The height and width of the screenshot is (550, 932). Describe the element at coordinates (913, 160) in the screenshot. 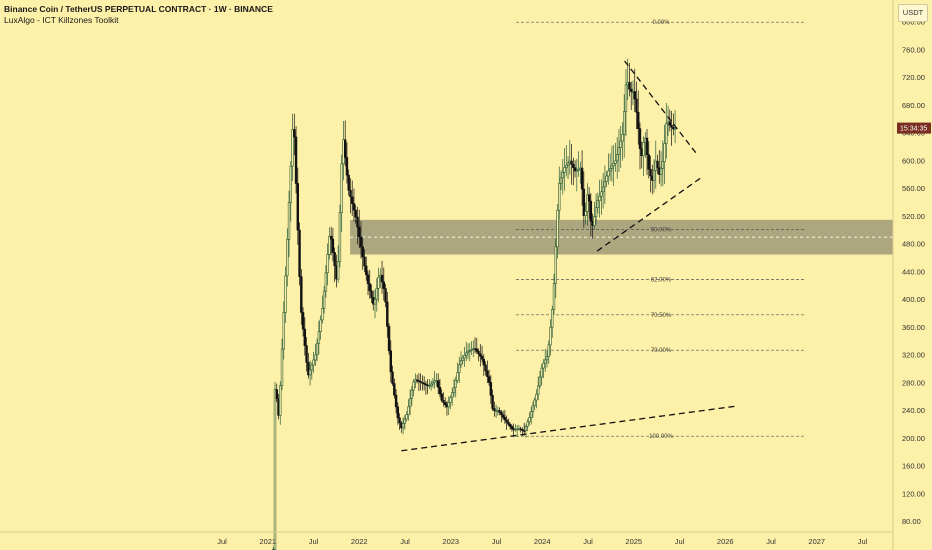

I see `y-tick-label: 600.00` at that location.